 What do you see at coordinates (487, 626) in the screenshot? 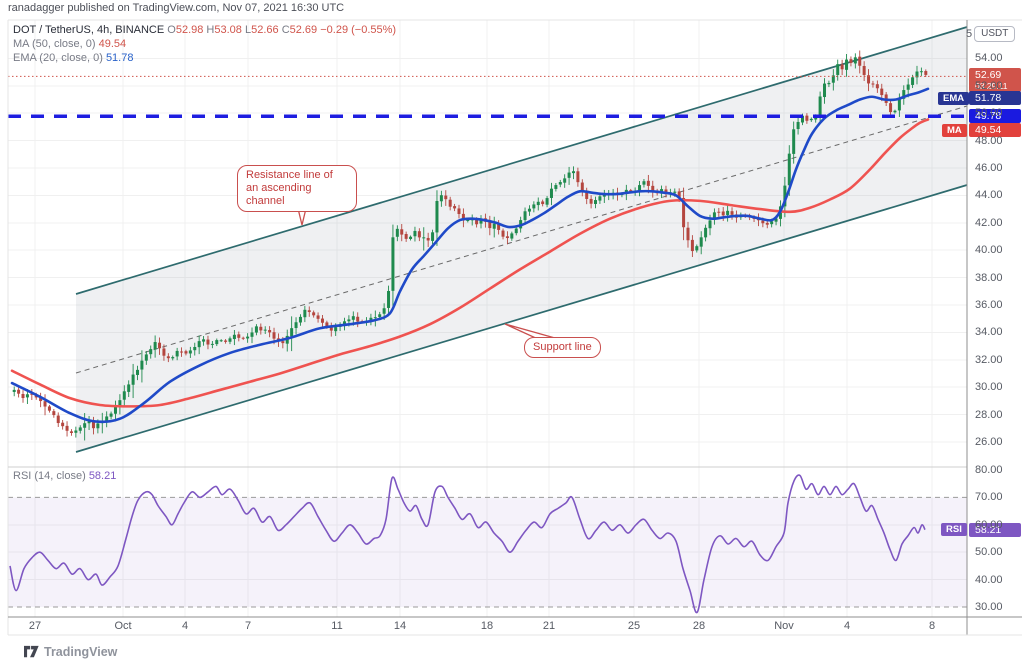
I see `time-tick-label: 18` at bounding box center [487, 626].